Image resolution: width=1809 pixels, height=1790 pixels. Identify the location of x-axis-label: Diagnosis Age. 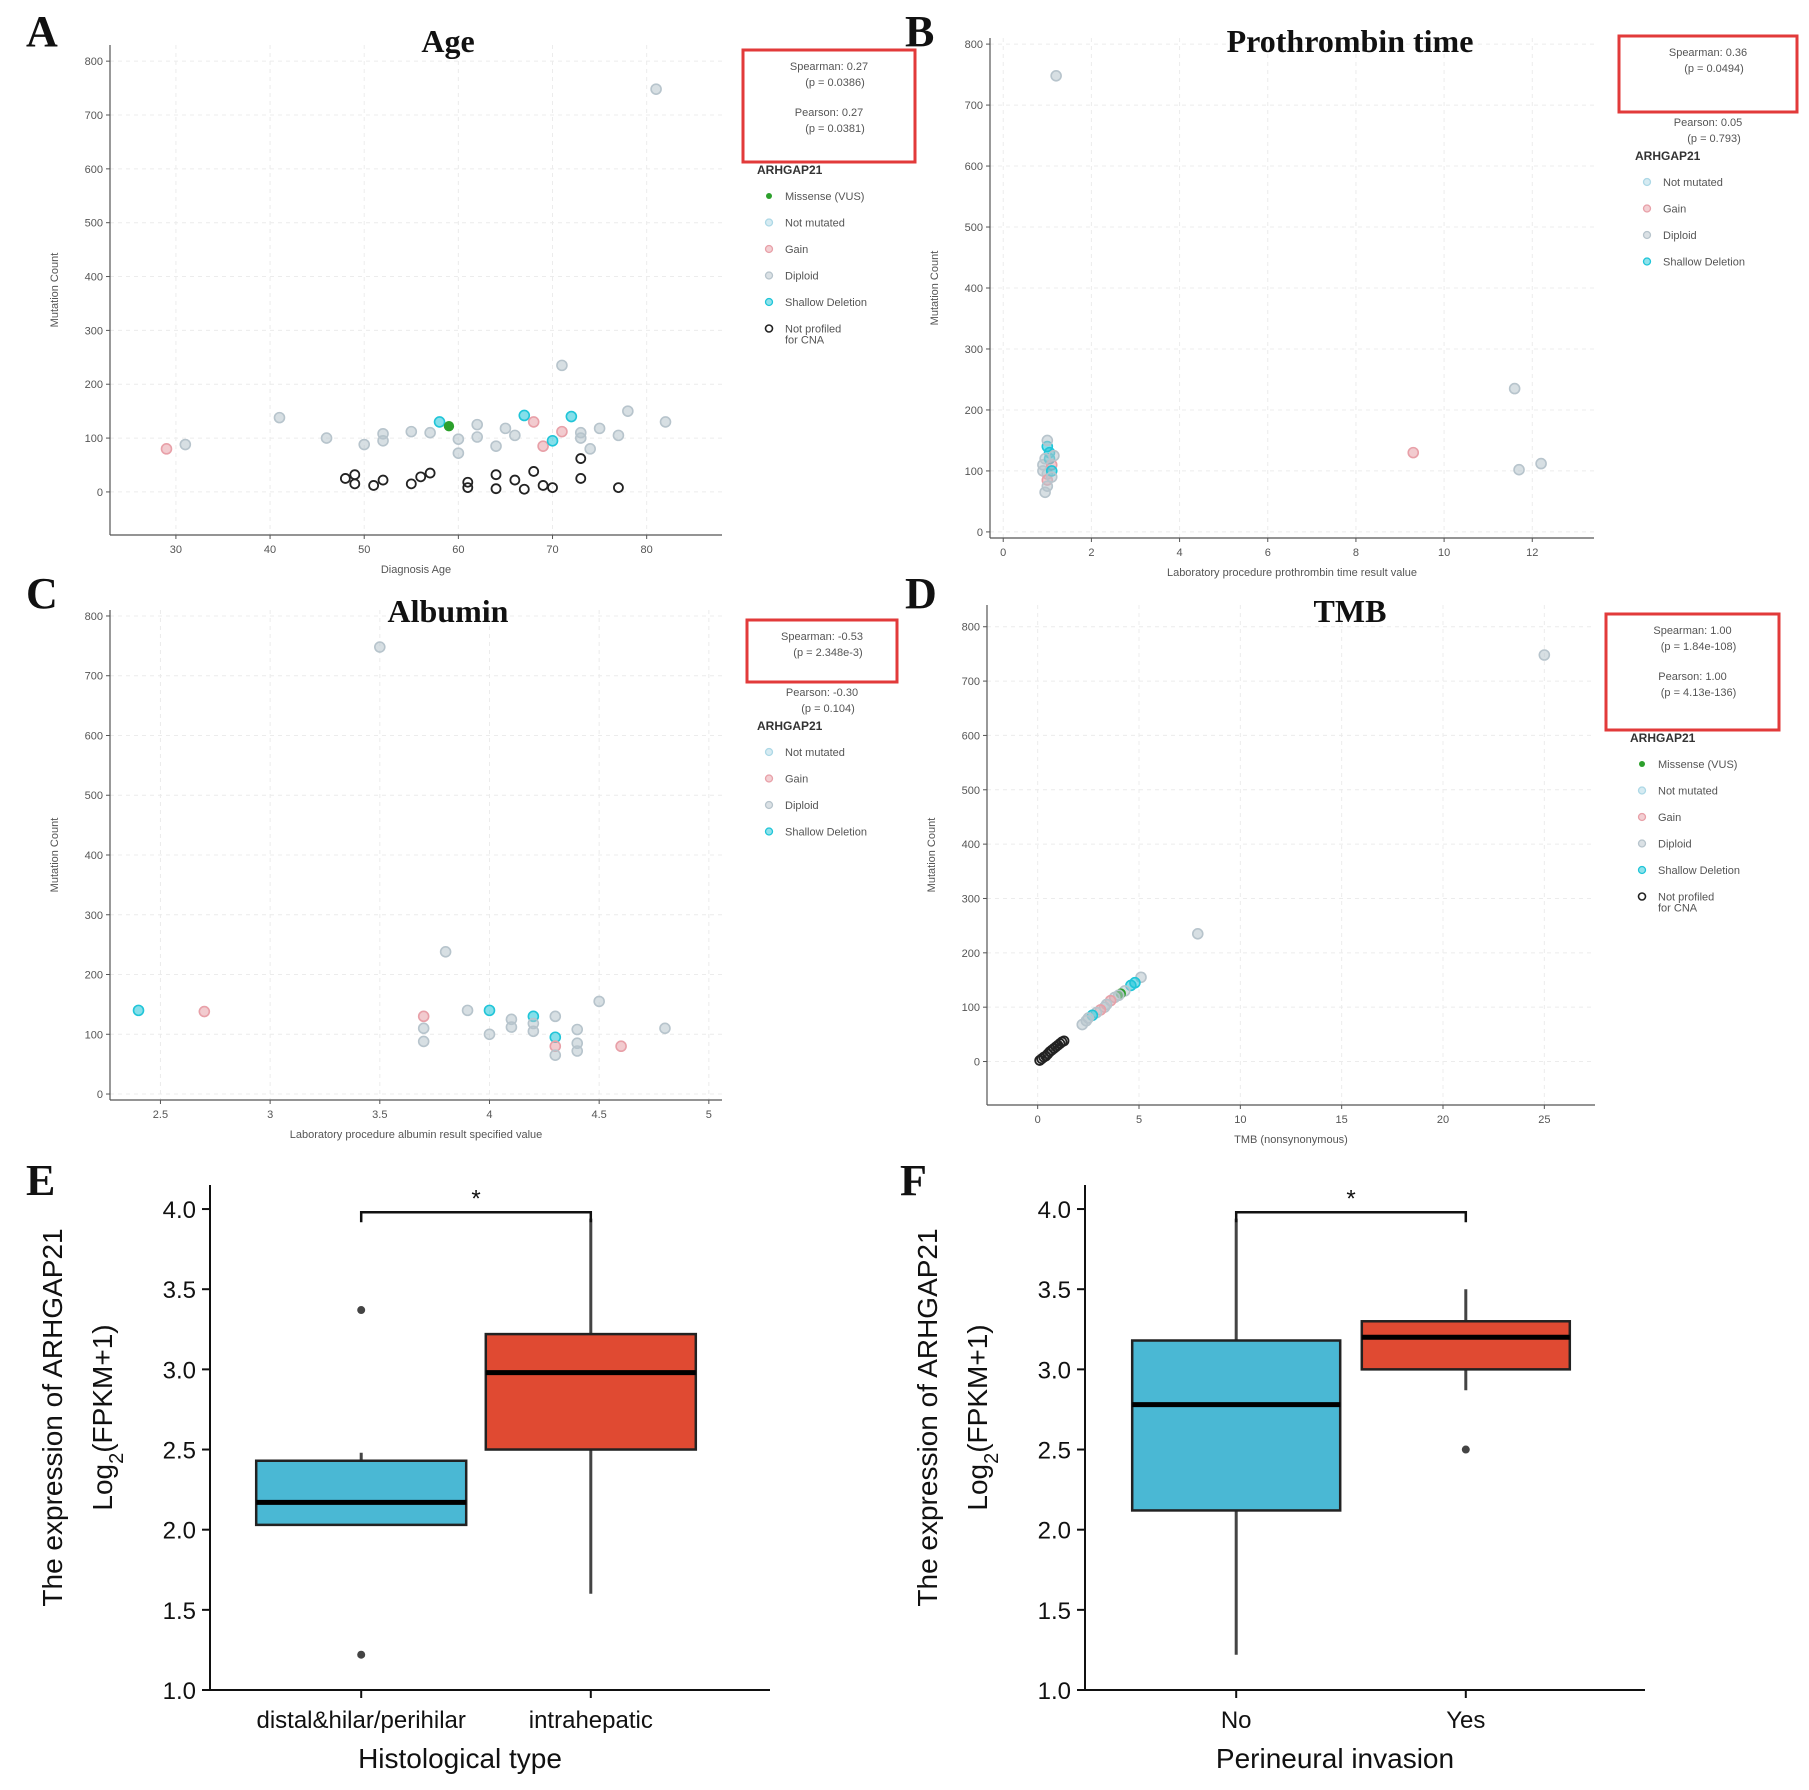
(416, 570).